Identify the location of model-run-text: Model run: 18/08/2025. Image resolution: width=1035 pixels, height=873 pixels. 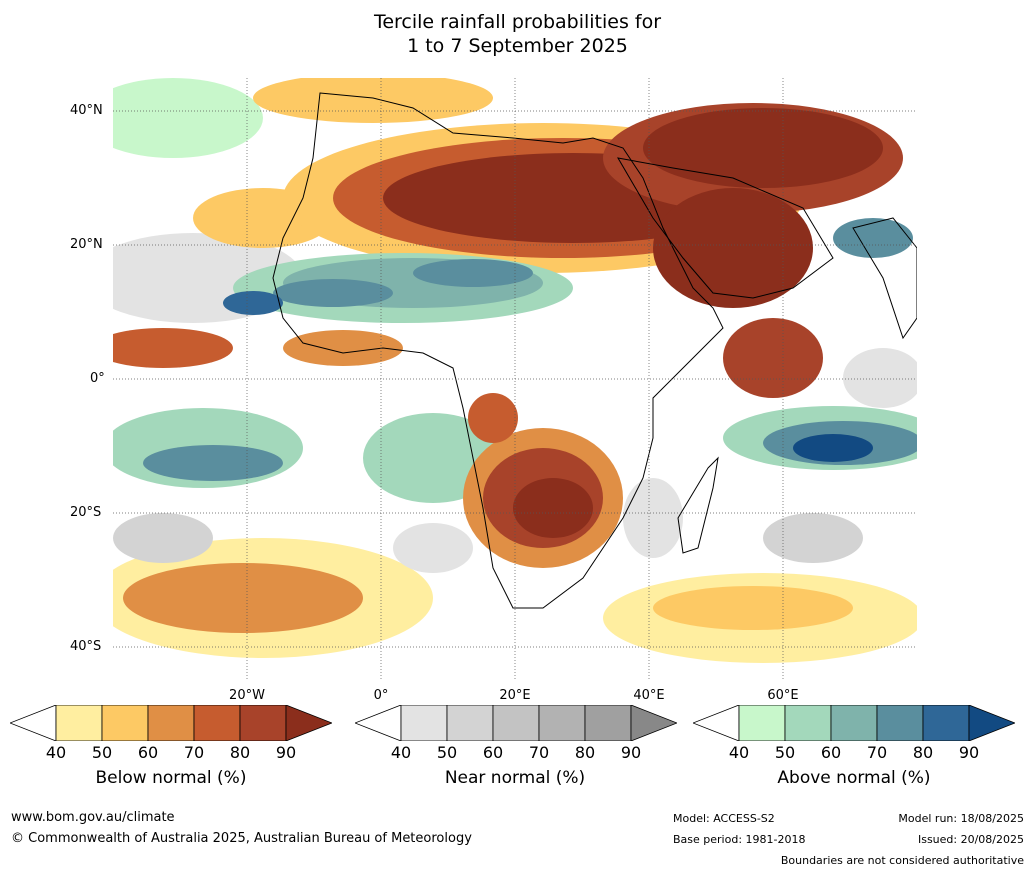
(961, 818).